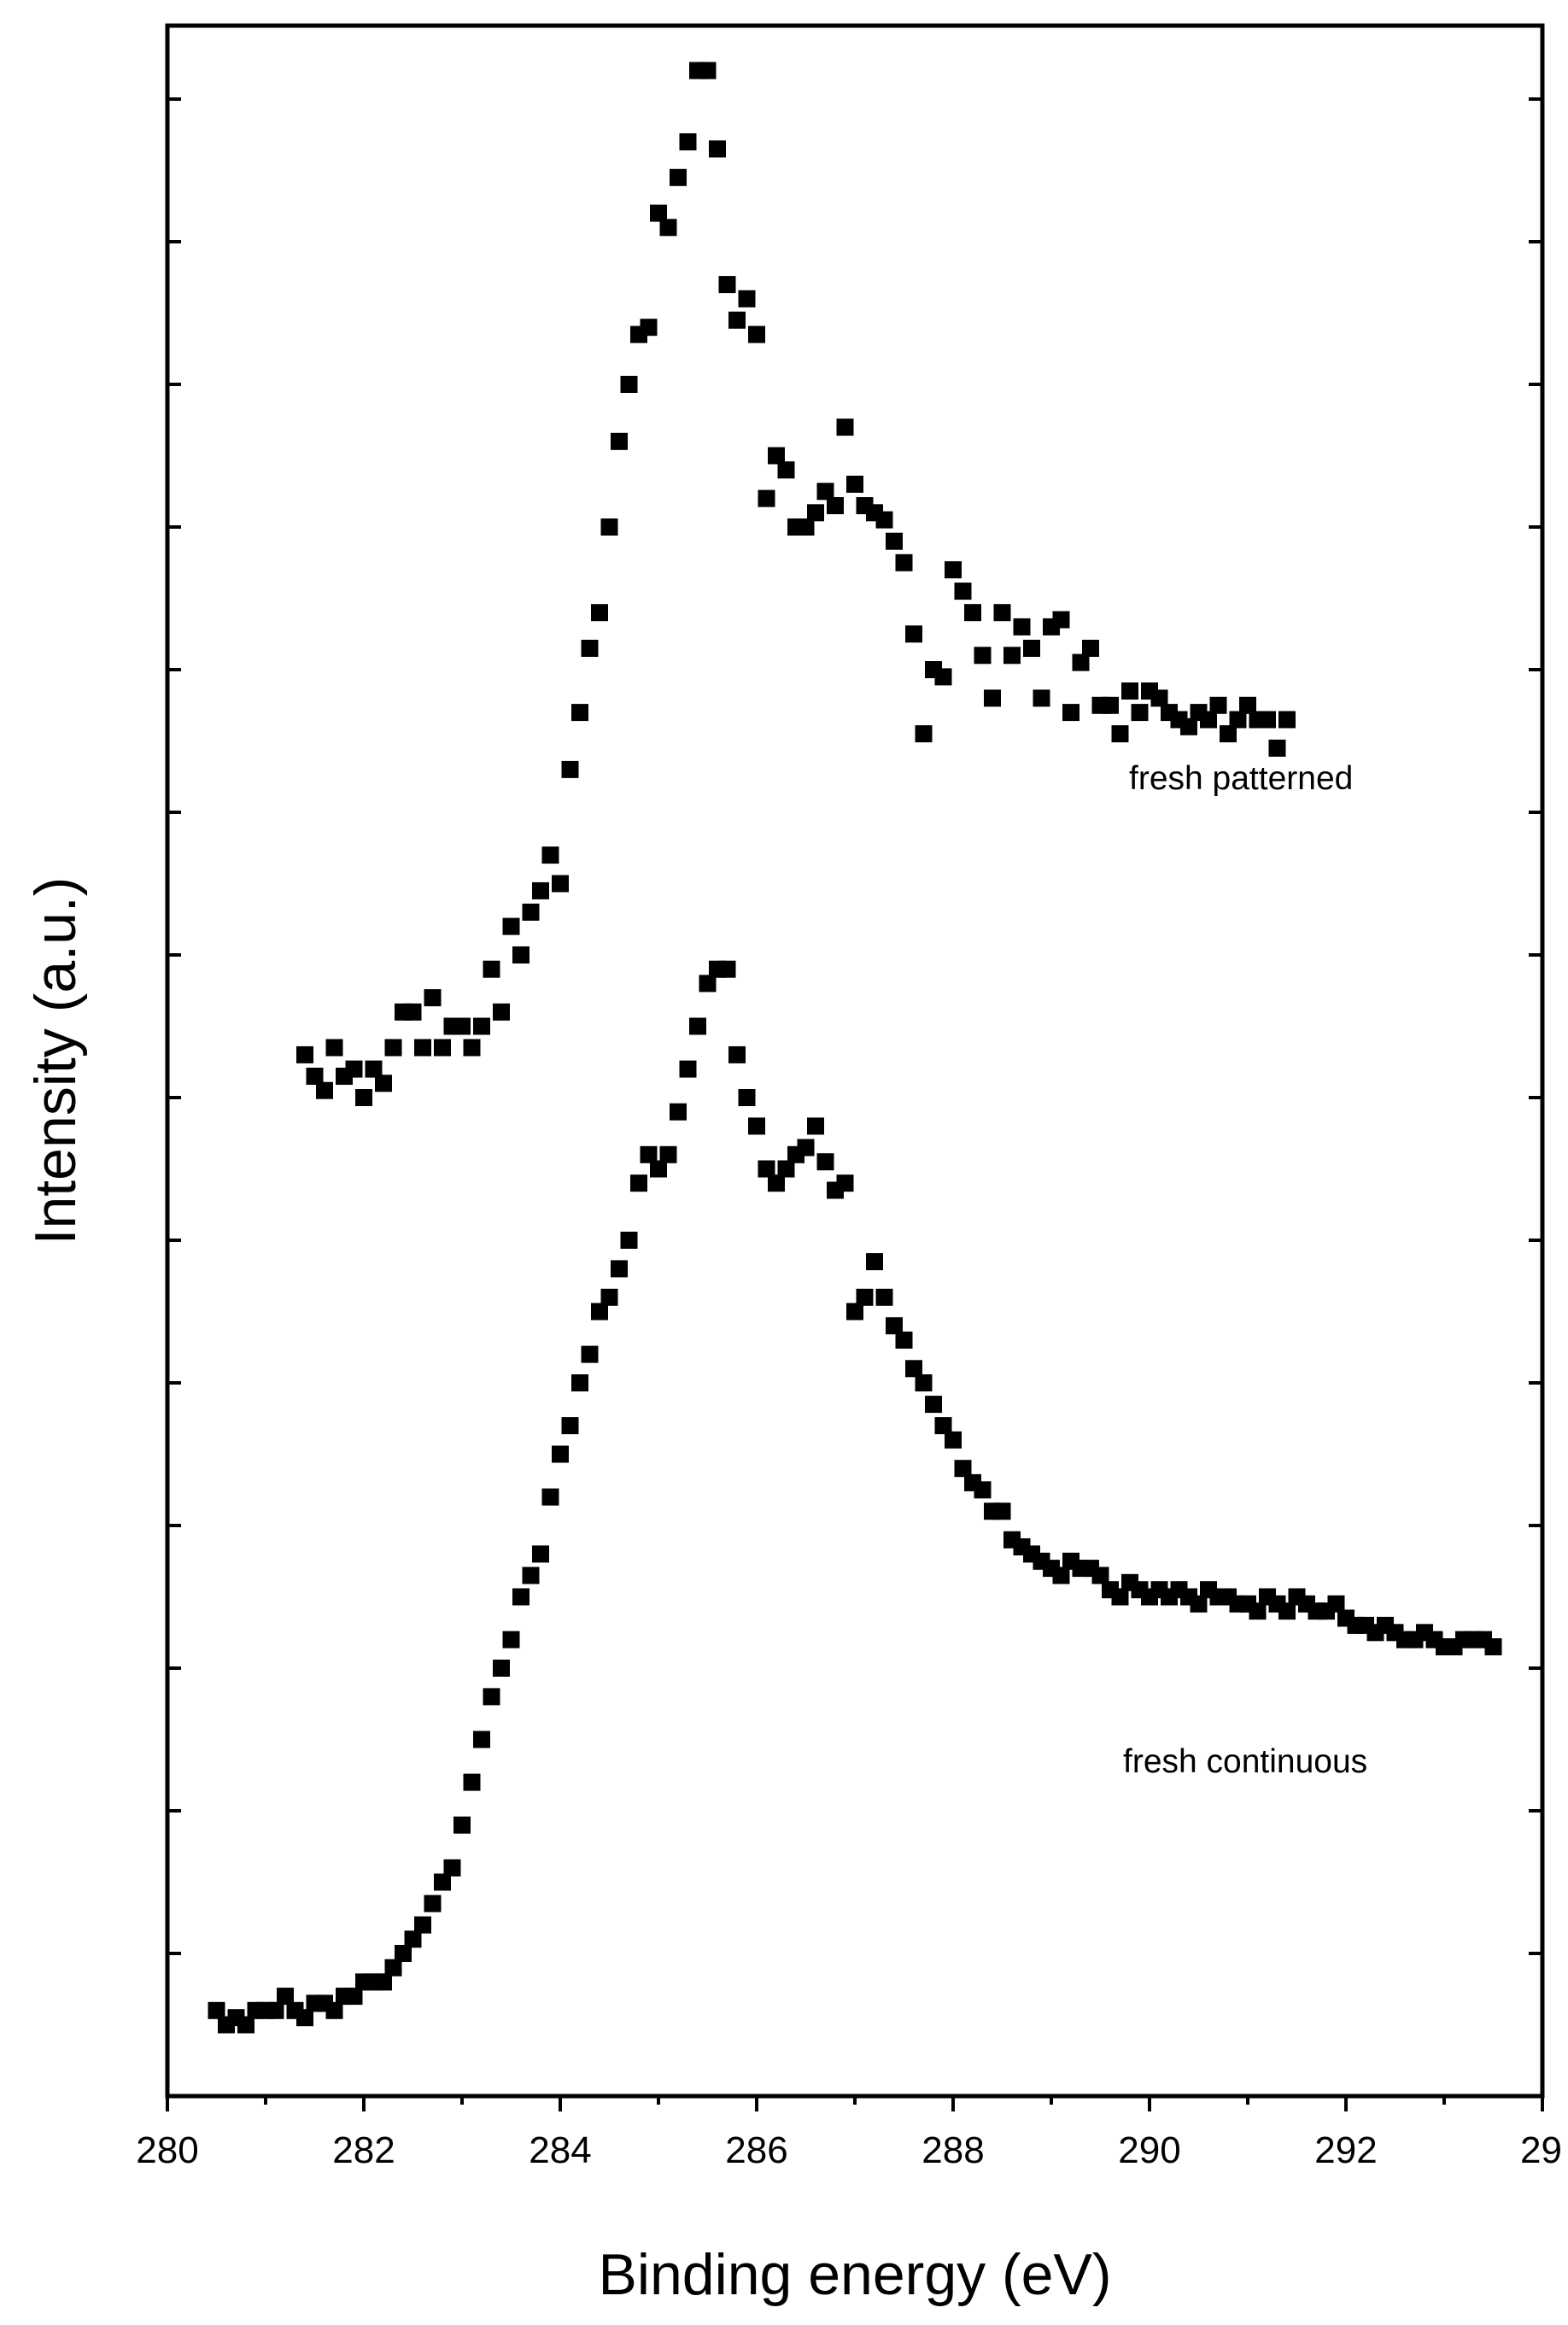 The image size is (1568, 2325). What do you see at coordinates (167, 2150) in the screenshot?
I see `x-tick-label: 280` at bounding box center [167, 2150].